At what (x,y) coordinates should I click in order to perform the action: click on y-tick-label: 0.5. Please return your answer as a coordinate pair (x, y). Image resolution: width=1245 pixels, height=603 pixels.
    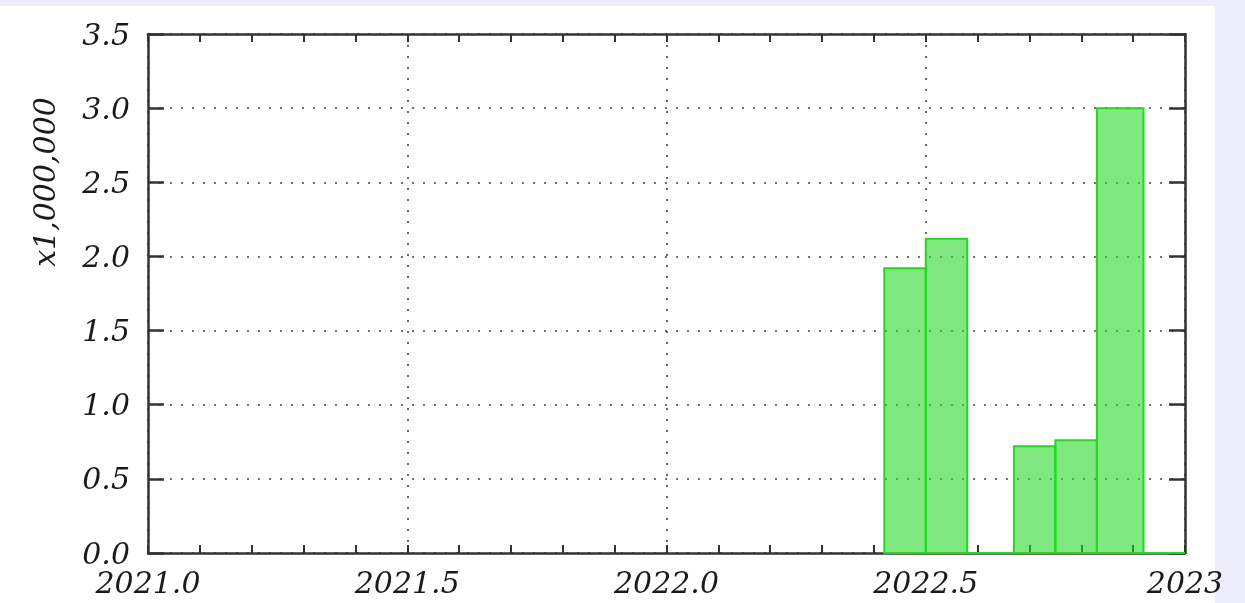
    Looking at the image, I should click on (106, 479).